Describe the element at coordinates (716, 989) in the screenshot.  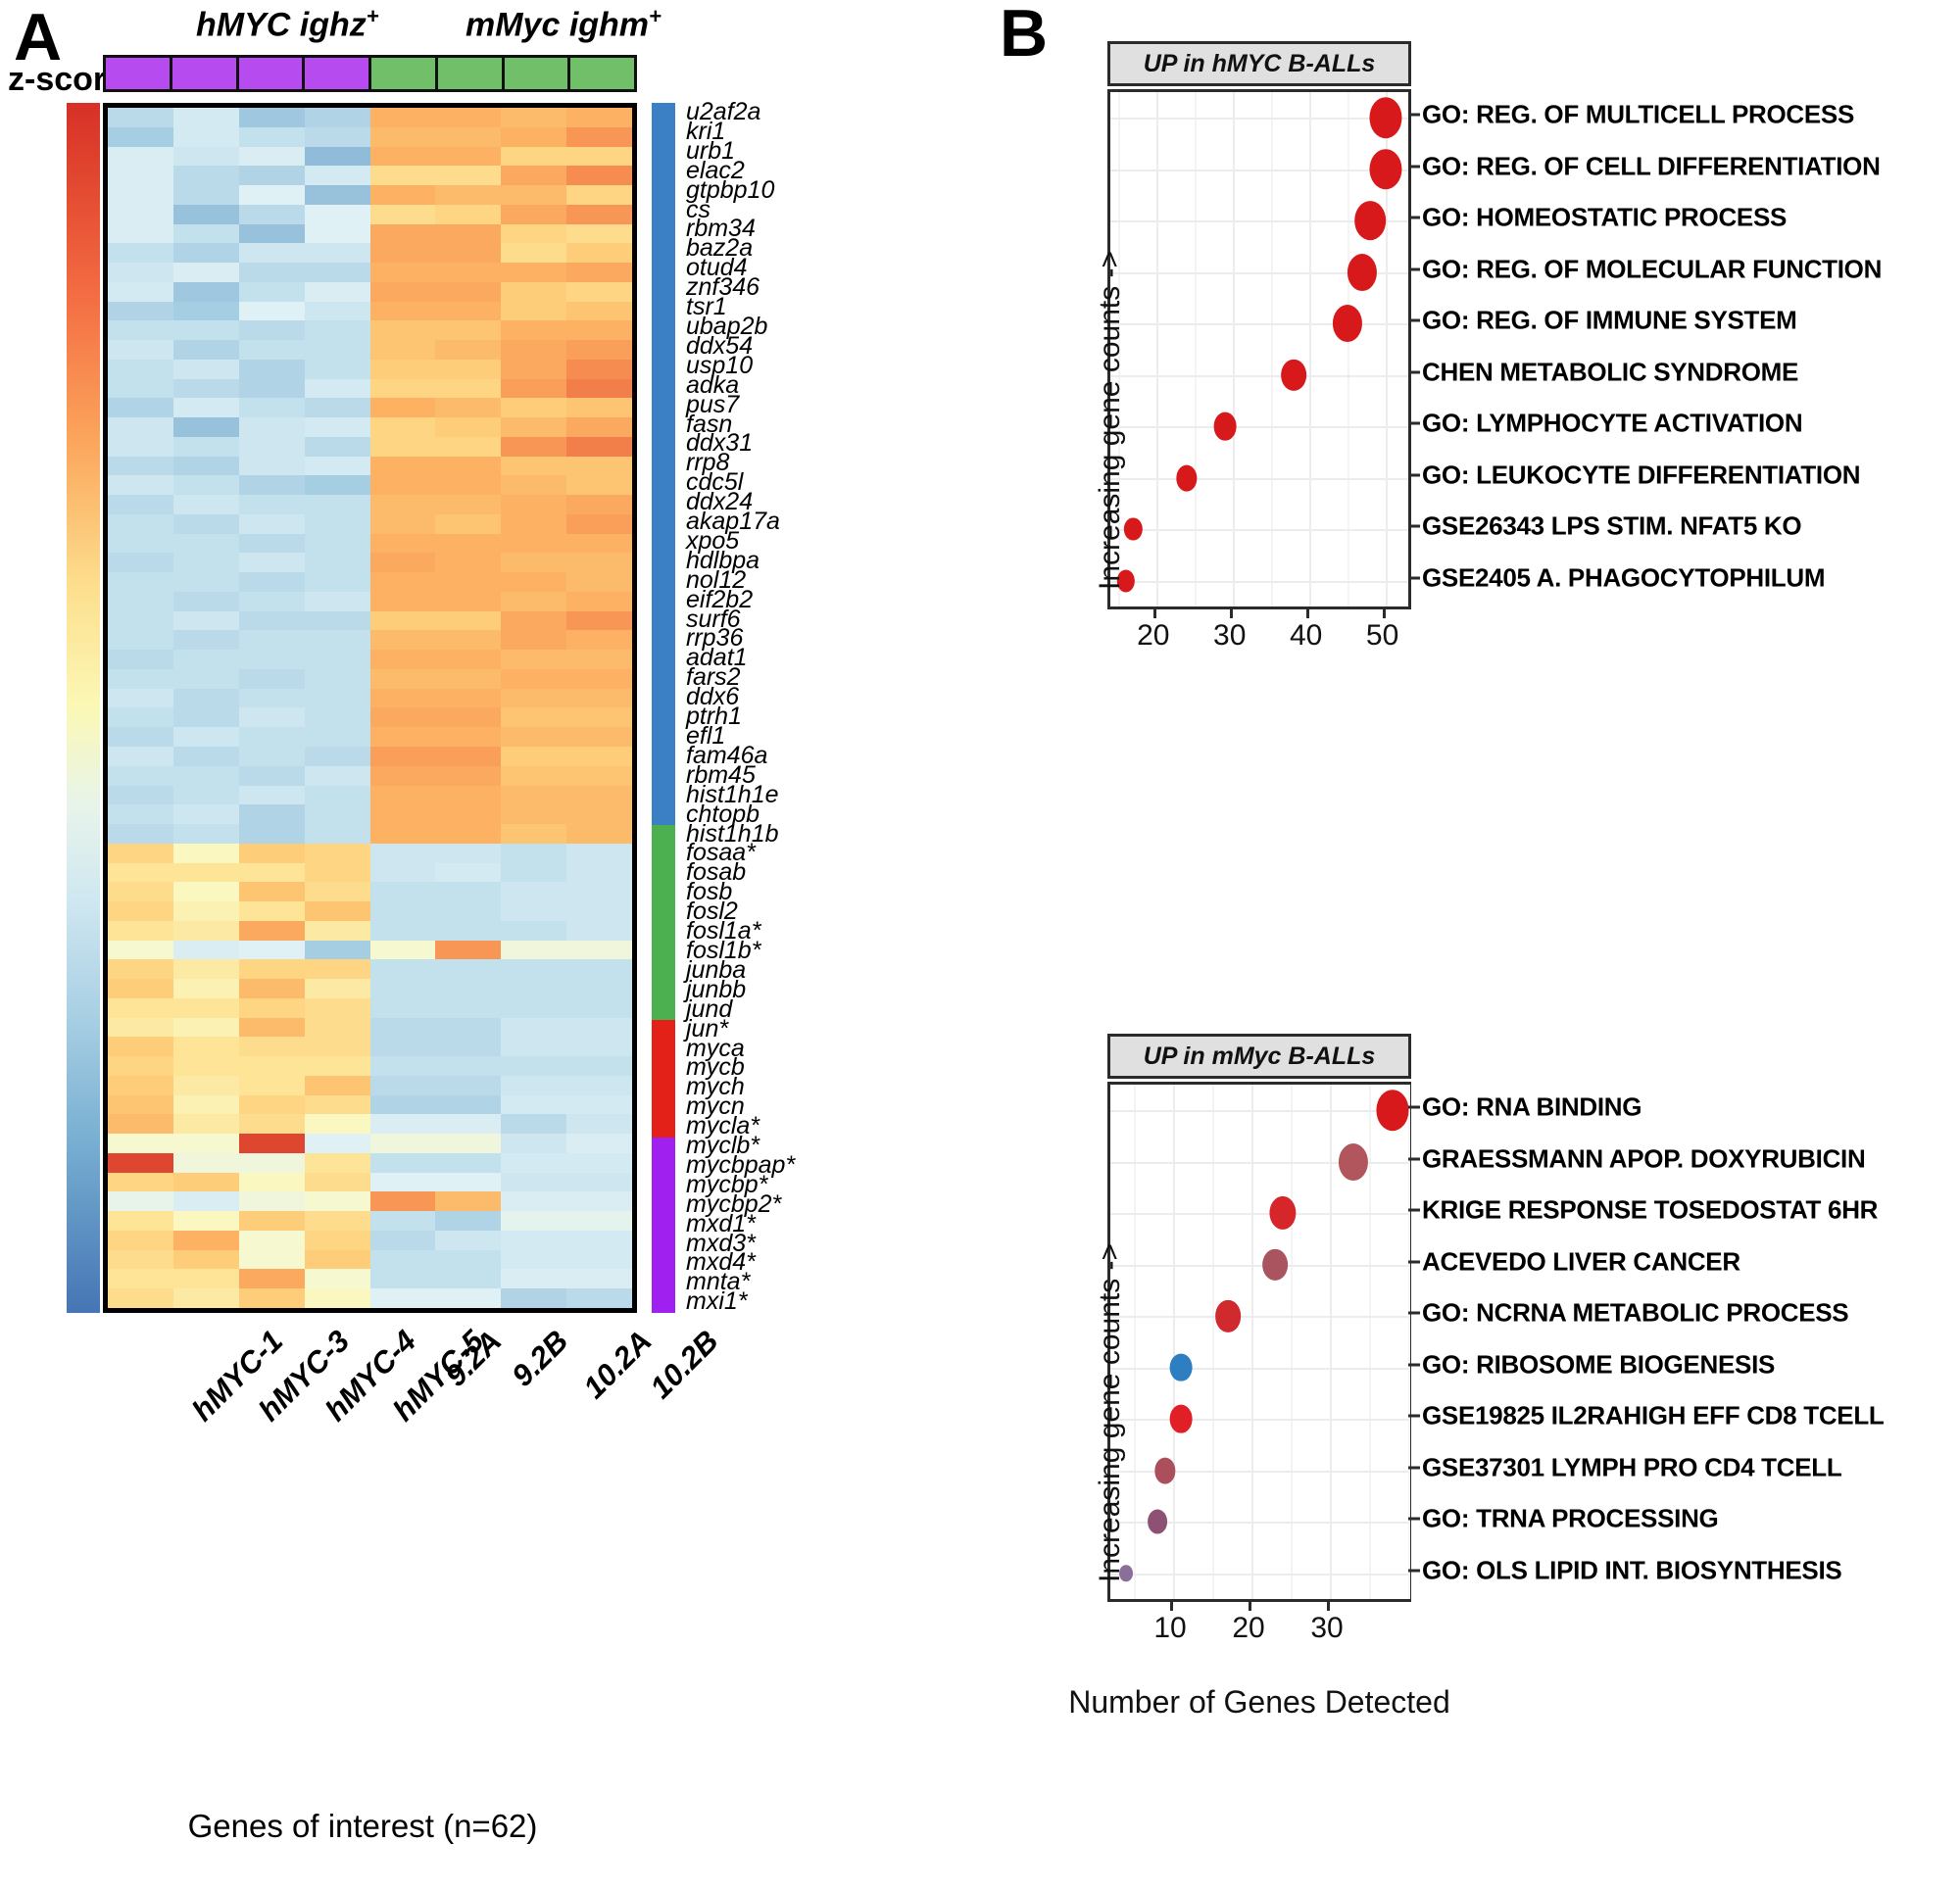
I see `gene-label: junbb` at that location.